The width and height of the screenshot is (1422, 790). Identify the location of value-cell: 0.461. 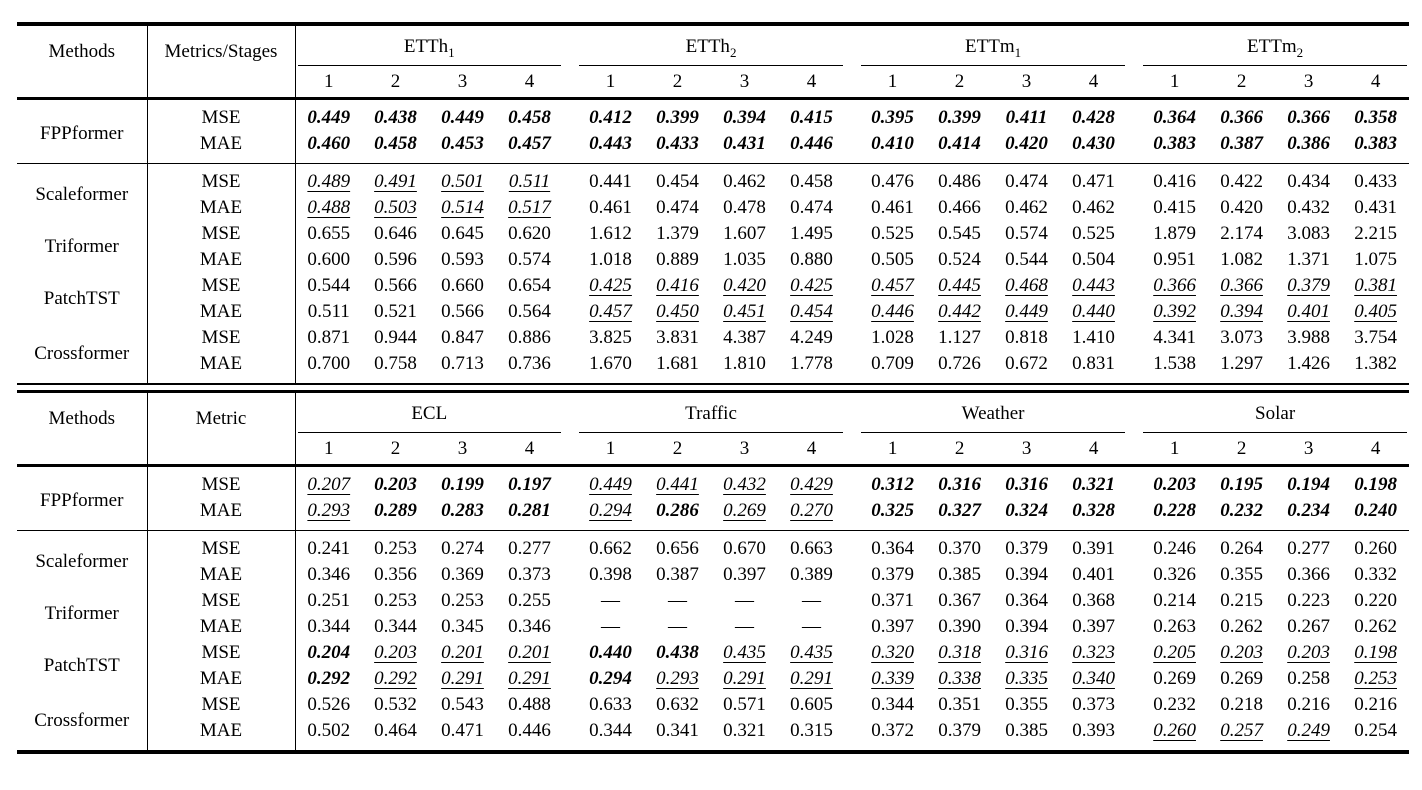
(892, 207).